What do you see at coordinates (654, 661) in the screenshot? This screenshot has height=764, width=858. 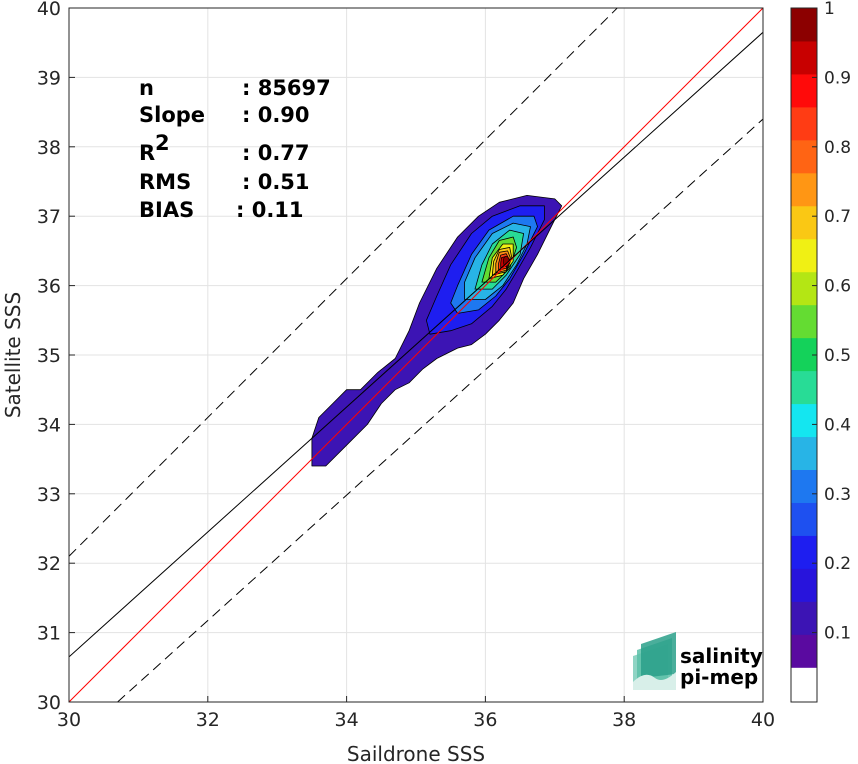 I see `logo-icon` at bounding box center [654, 661].